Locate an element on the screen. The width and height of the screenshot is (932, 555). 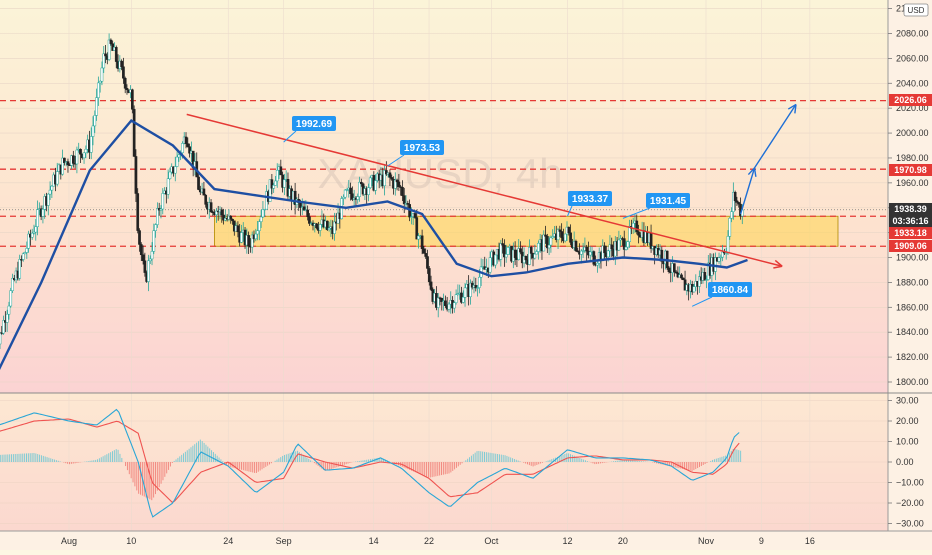
forecast-arrow is located at coordinates (768, 159).